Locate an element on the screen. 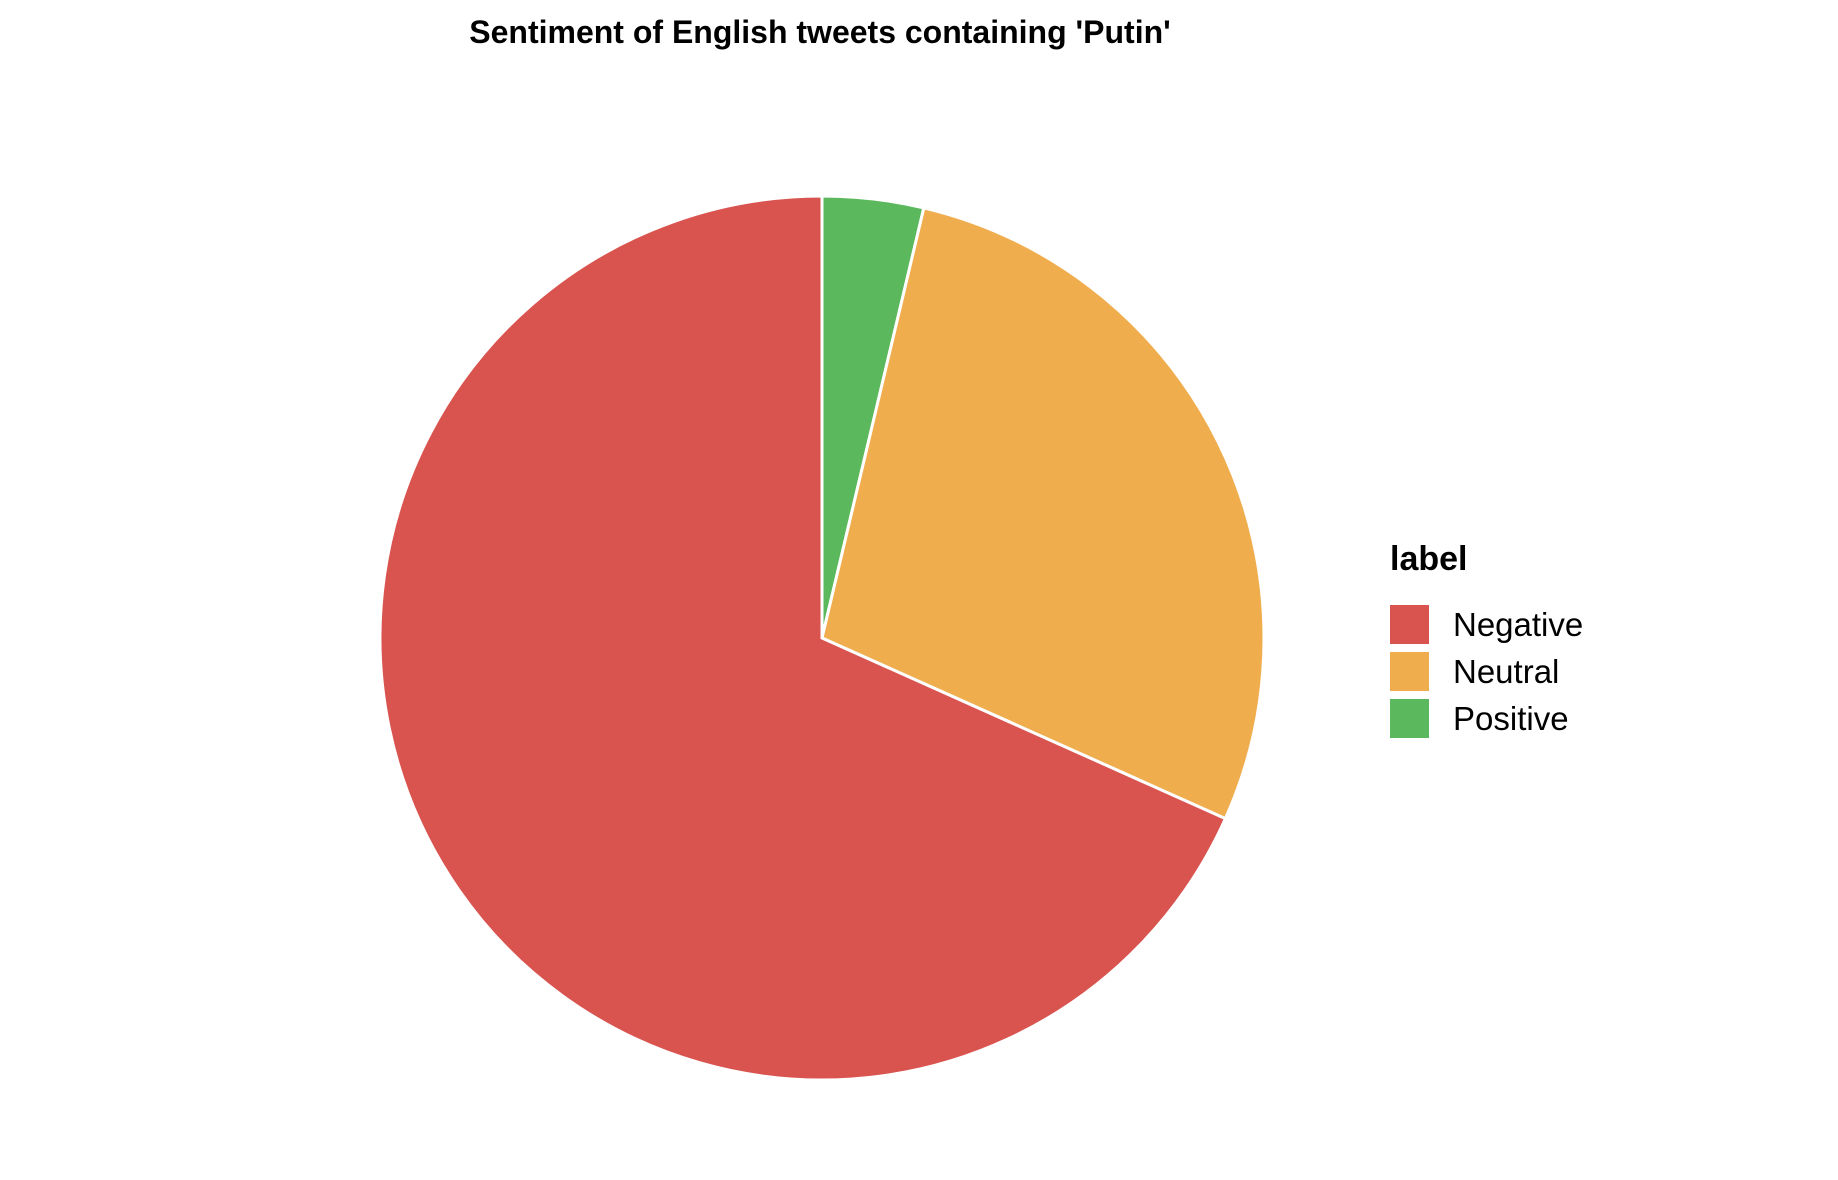 The width and height of the screenshot is (1838, 1180). pie-slice-neutral is located at coordinates (1043, 513).